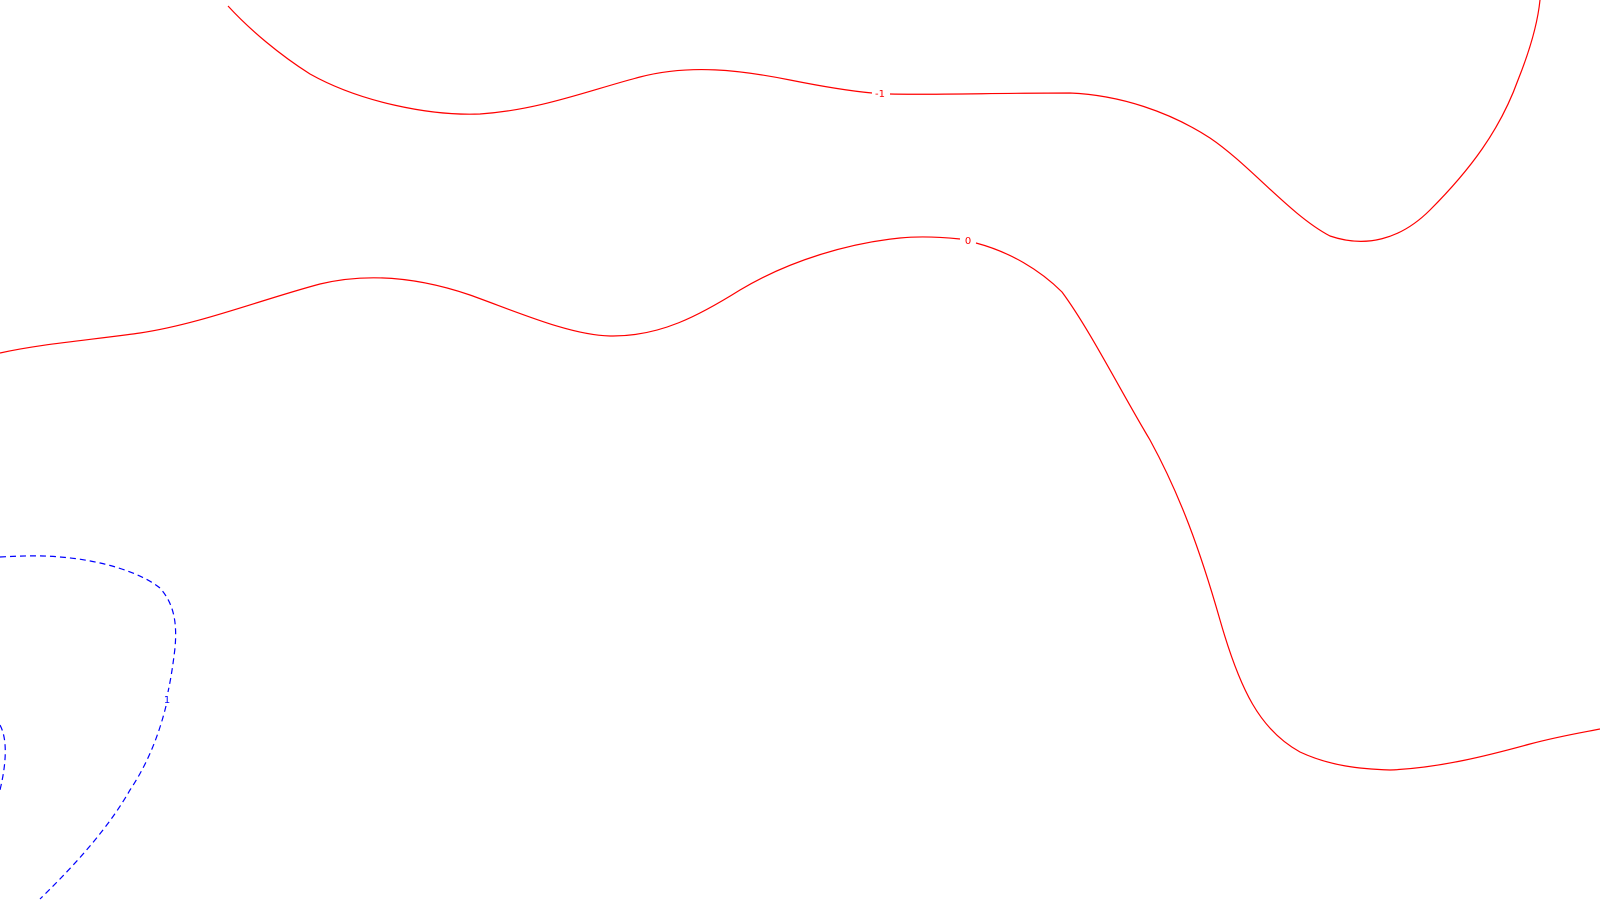 This screenshot has height=900, width=1600. Describe the element at coordinates (880, 94) in the screenshot. I see `contour-label-minus-1: -1` at that location.